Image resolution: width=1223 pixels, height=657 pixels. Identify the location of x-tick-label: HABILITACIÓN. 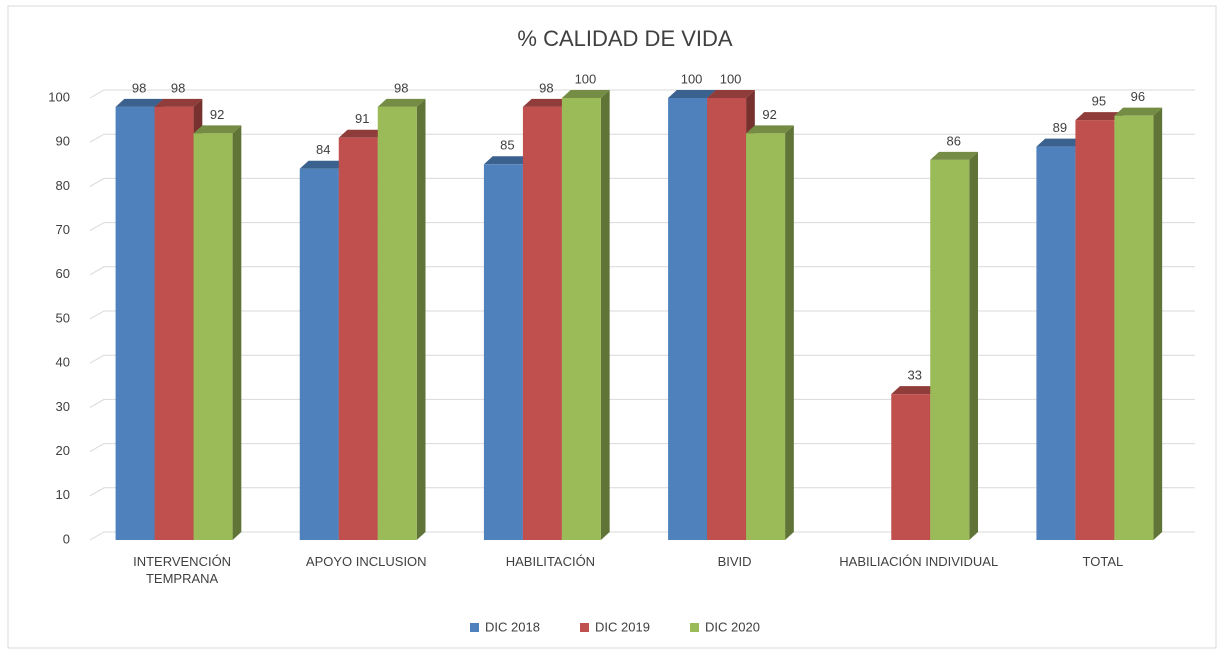
(550, 561).